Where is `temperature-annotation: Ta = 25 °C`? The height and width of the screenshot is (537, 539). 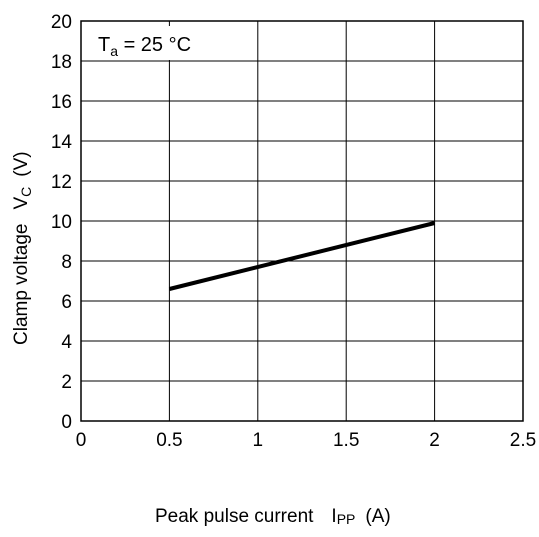 temperature-annotation: Ta = 25 °C is located at coordinates (144, 46).